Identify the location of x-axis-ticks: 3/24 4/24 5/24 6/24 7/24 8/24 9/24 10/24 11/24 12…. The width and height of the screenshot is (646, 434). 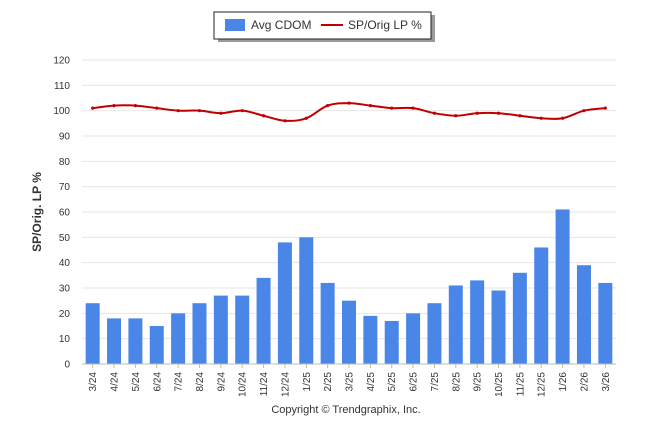
(350, 380).